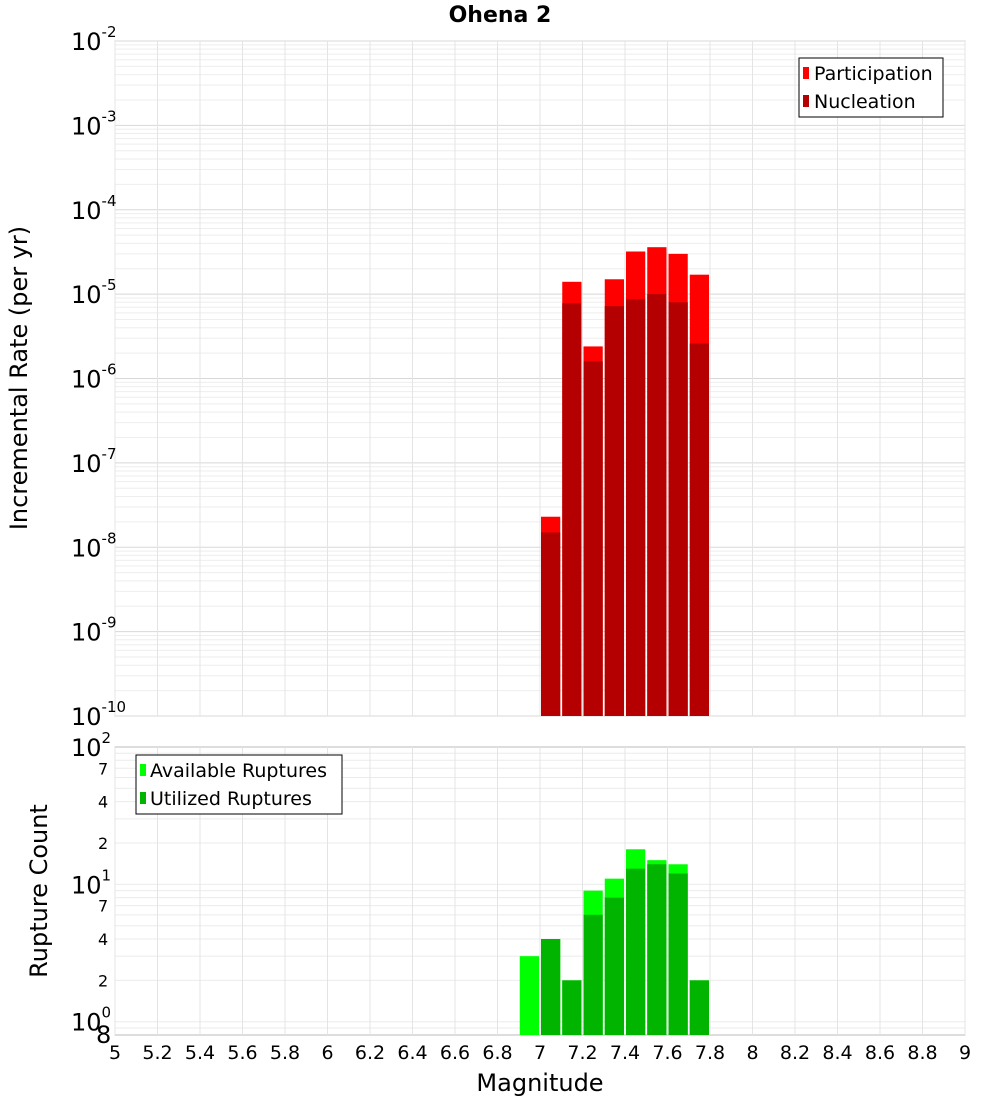  Describe the element at coordinates (242, 1053) in the screenshot. I see `x-tick-label: 5.6` at that location.